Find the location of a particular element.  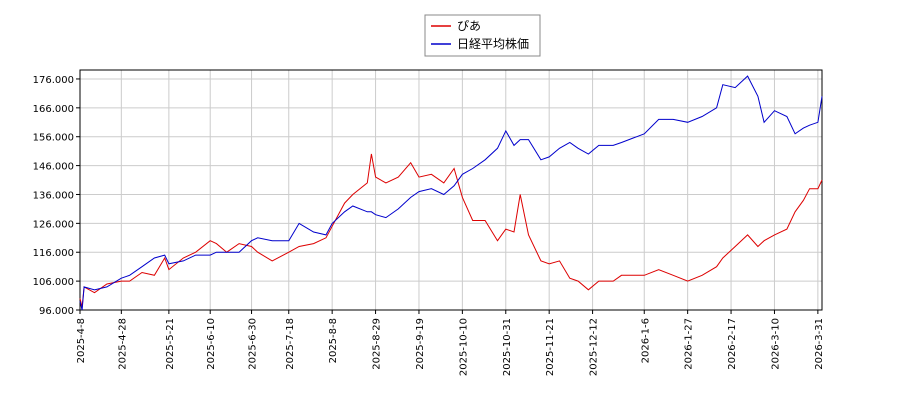

x-tick-label: 2025-10-10 is located at coordinates (463, 347).